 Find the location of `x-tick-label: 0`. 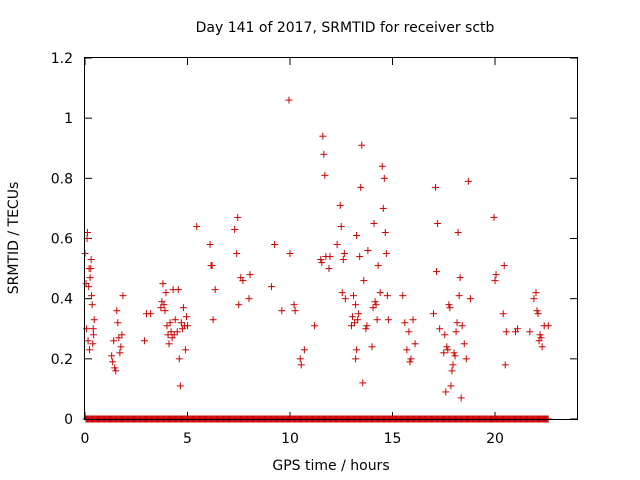

x-tick-label: 0 is located at coordinates (85, 439).